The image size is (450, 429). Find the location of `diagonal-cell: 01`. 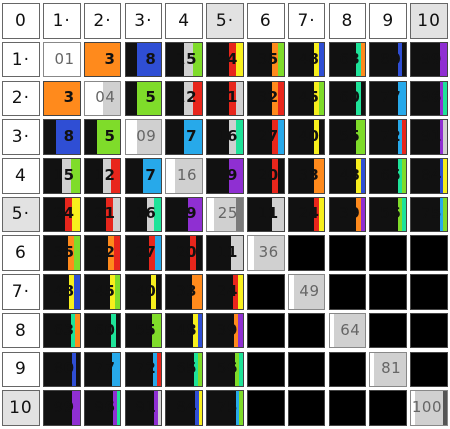

diagonal-cell: 01 is located at coordinates (61, 59).